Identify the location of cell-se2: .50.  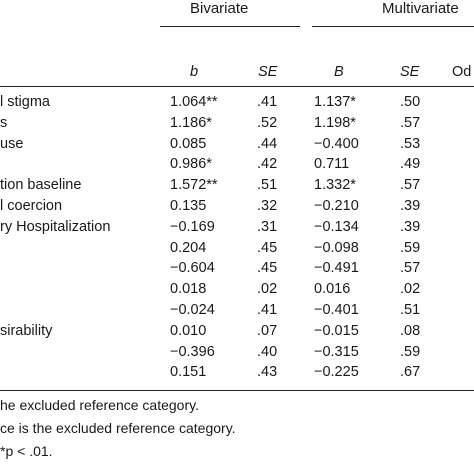
(410, 102).